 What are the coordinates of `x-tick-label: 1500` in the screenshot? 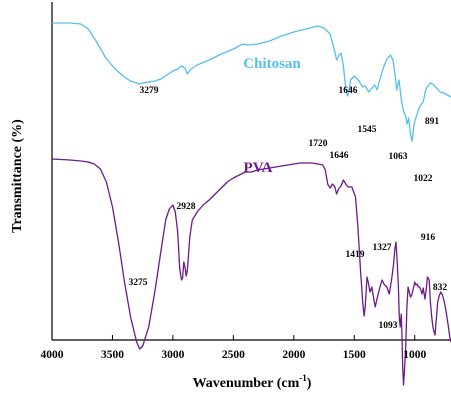 It's located at (354, 355).